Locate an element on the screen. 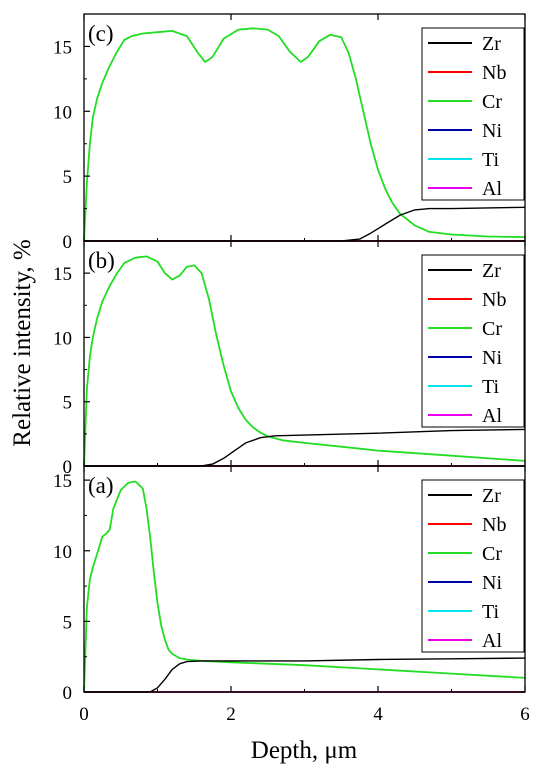  x-axis-label: Depth, μm is located at coordinates (304, 750).